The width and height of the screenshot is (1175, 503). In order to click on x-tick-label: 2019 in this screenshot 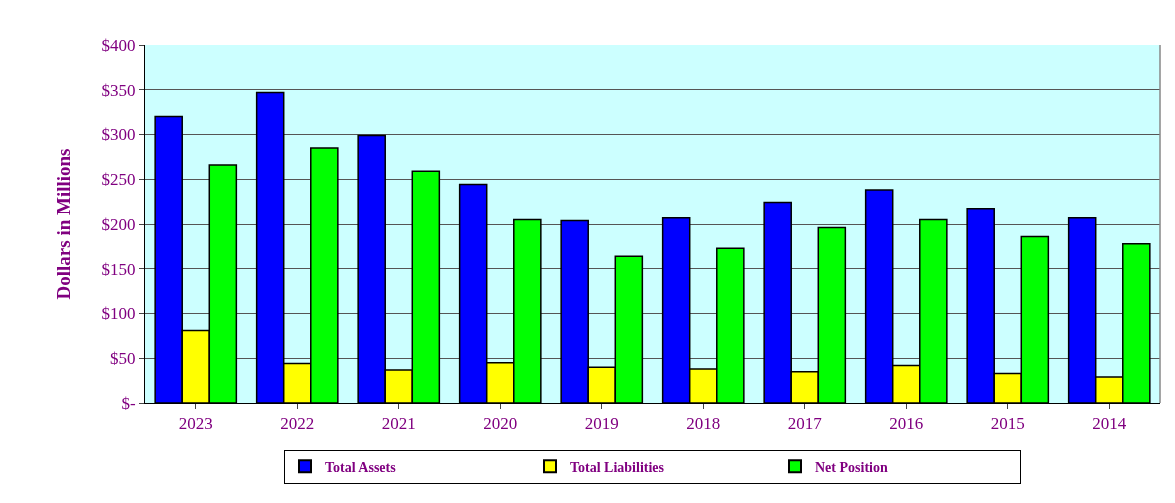, I will do `click(601, 424)`.